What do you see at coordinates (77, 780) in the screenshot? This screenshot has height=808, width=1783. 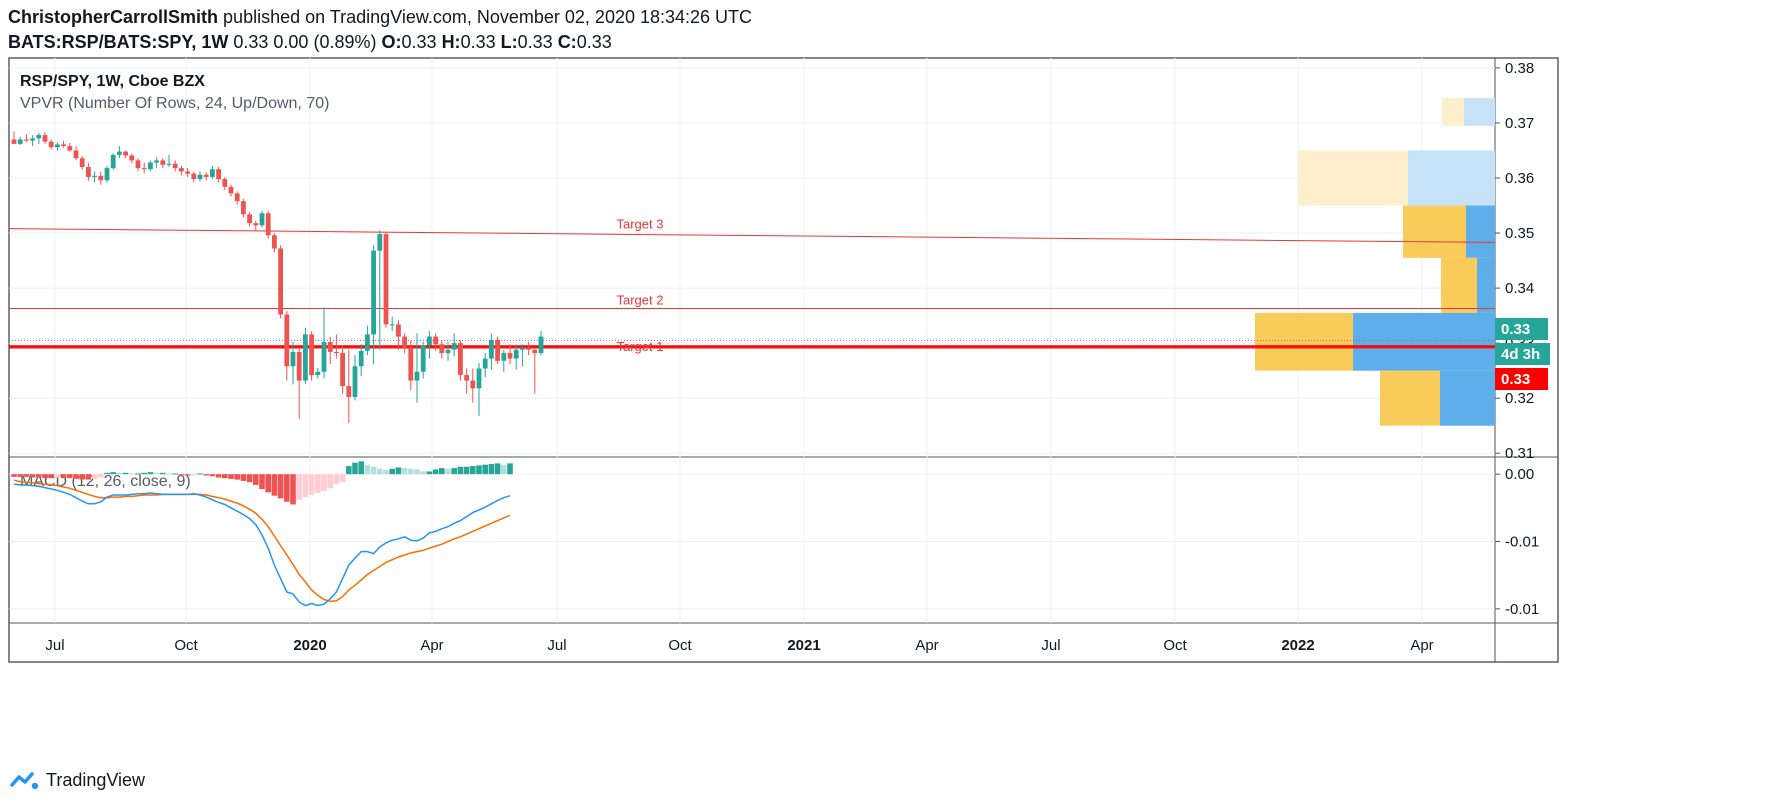 I see `footer-brand: TradingView` at bounding box center [77, 780].